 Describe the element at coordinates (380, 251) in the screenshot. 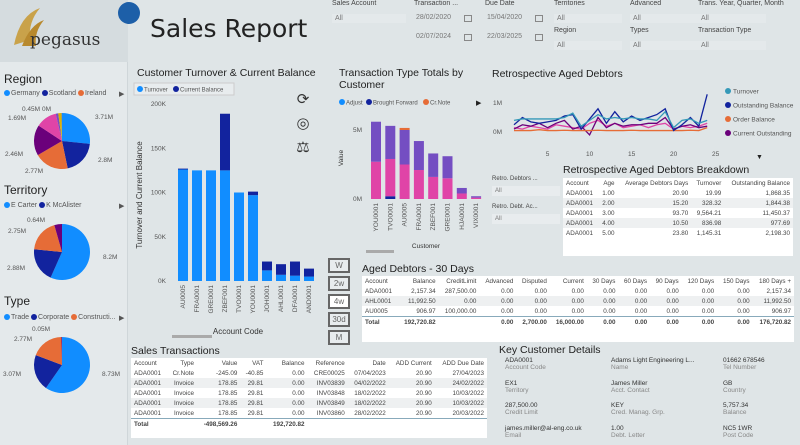

I see `horizontal-scrollbar` at that location.